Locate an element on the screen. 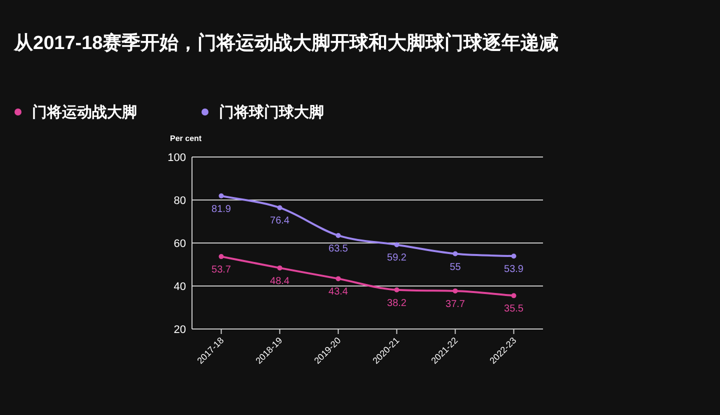 The image size is (720, 415). chart-title: 从2017-18赛季开始，门将运动战大脚开球和大脚球门球逐年递减 is located at coordinates (286, 43).